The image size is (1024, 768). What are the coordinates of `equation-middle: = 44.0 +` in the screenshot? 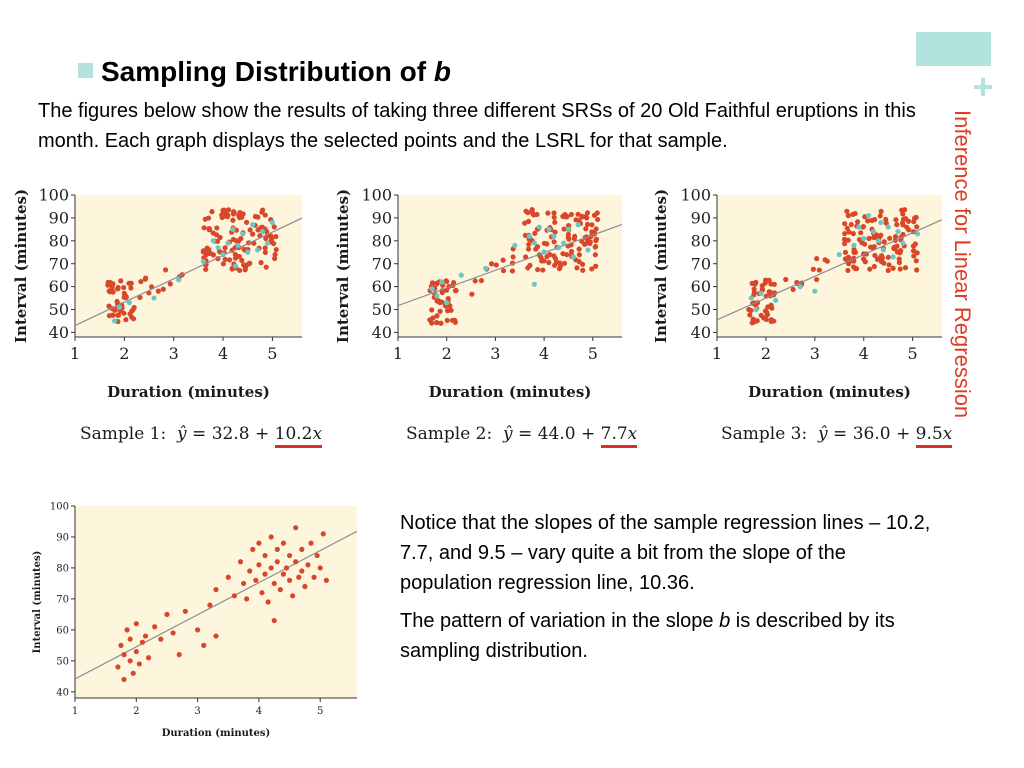 It's located at (556, 434).